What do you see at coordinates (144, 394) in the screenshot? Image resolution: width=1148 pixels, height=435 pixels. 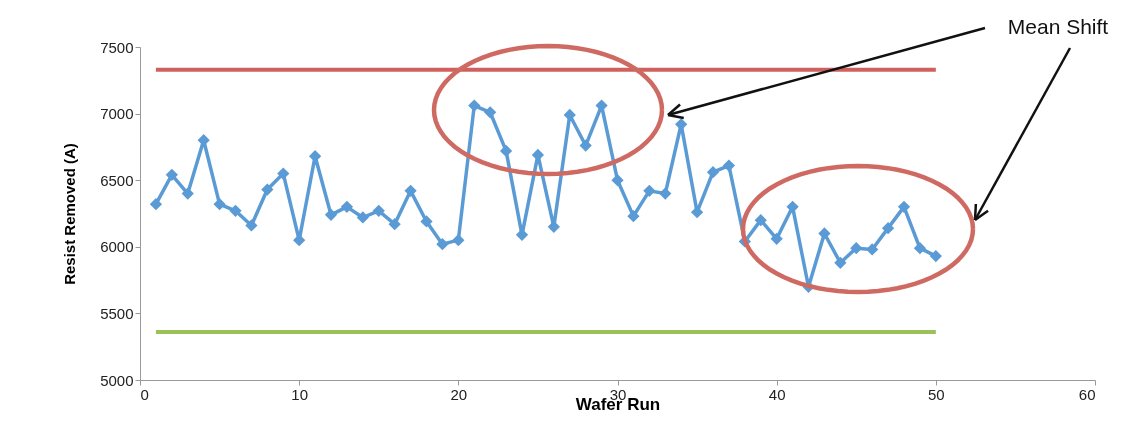 I see `x-tick-label: 0` at bounding box center [144, 394].